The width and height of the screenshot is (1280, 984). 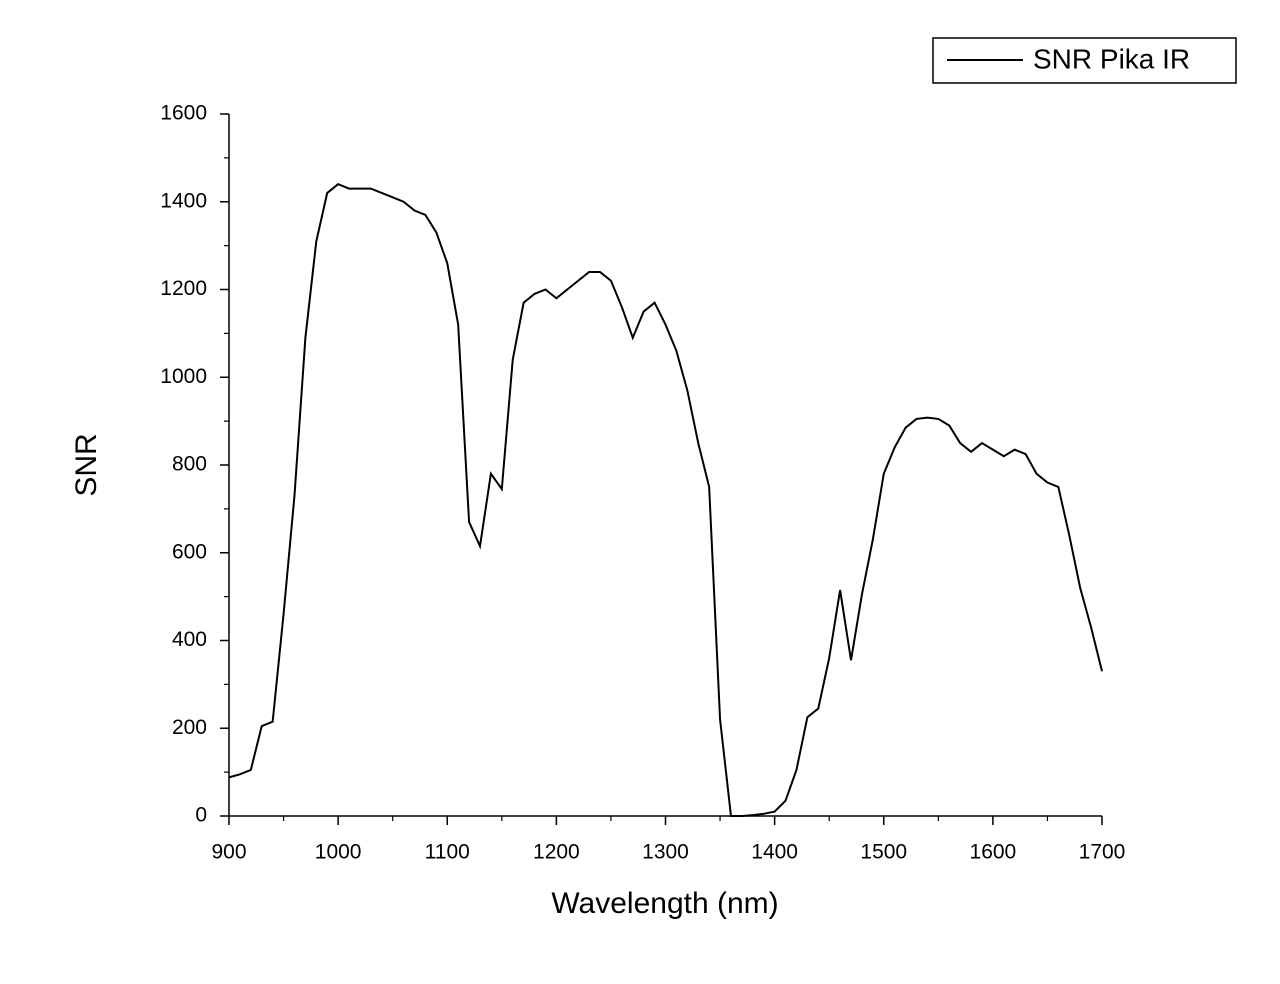 I want to click on x-tick-label: 1500, so click(x=883, y=852).